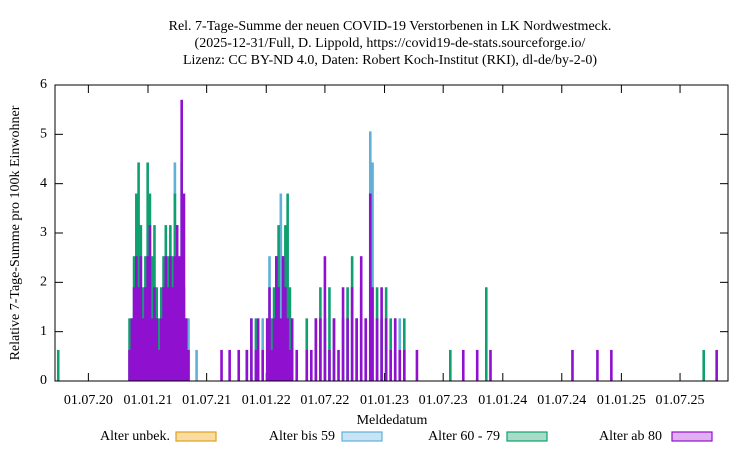  Describe the element at coordinates (135, 436) in the screenshot. I see `legend-label: Alter unbek.` at that location.